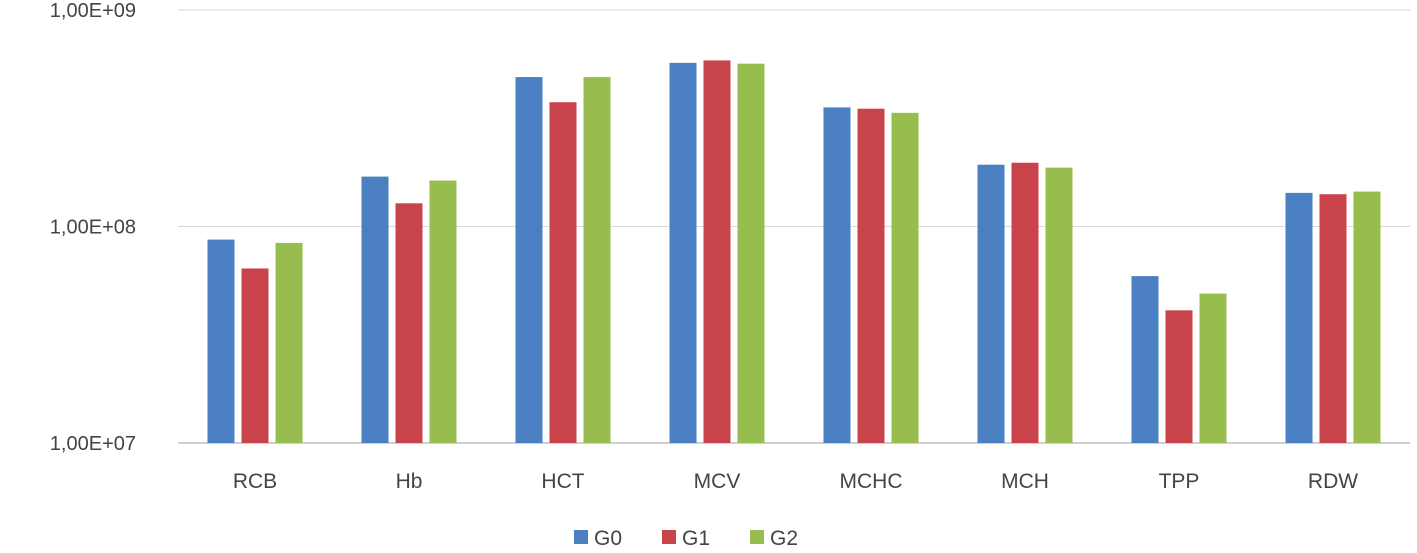 This screenshot has height=553, width=1417. Describe the element at coordinates (563, 272) in the screenshot. I see `bar-g1-hct` at that location.